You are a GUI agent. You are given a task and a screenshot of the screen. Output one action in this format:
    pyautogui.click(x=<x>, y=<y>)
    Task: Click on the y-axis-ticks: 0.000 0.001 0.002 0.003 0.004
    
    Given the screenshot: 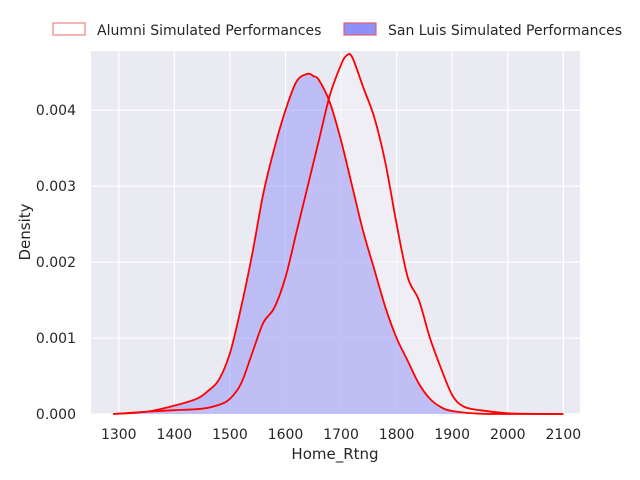 What is the action you would take?
    pyautogui.click(x=56, y=263)
    